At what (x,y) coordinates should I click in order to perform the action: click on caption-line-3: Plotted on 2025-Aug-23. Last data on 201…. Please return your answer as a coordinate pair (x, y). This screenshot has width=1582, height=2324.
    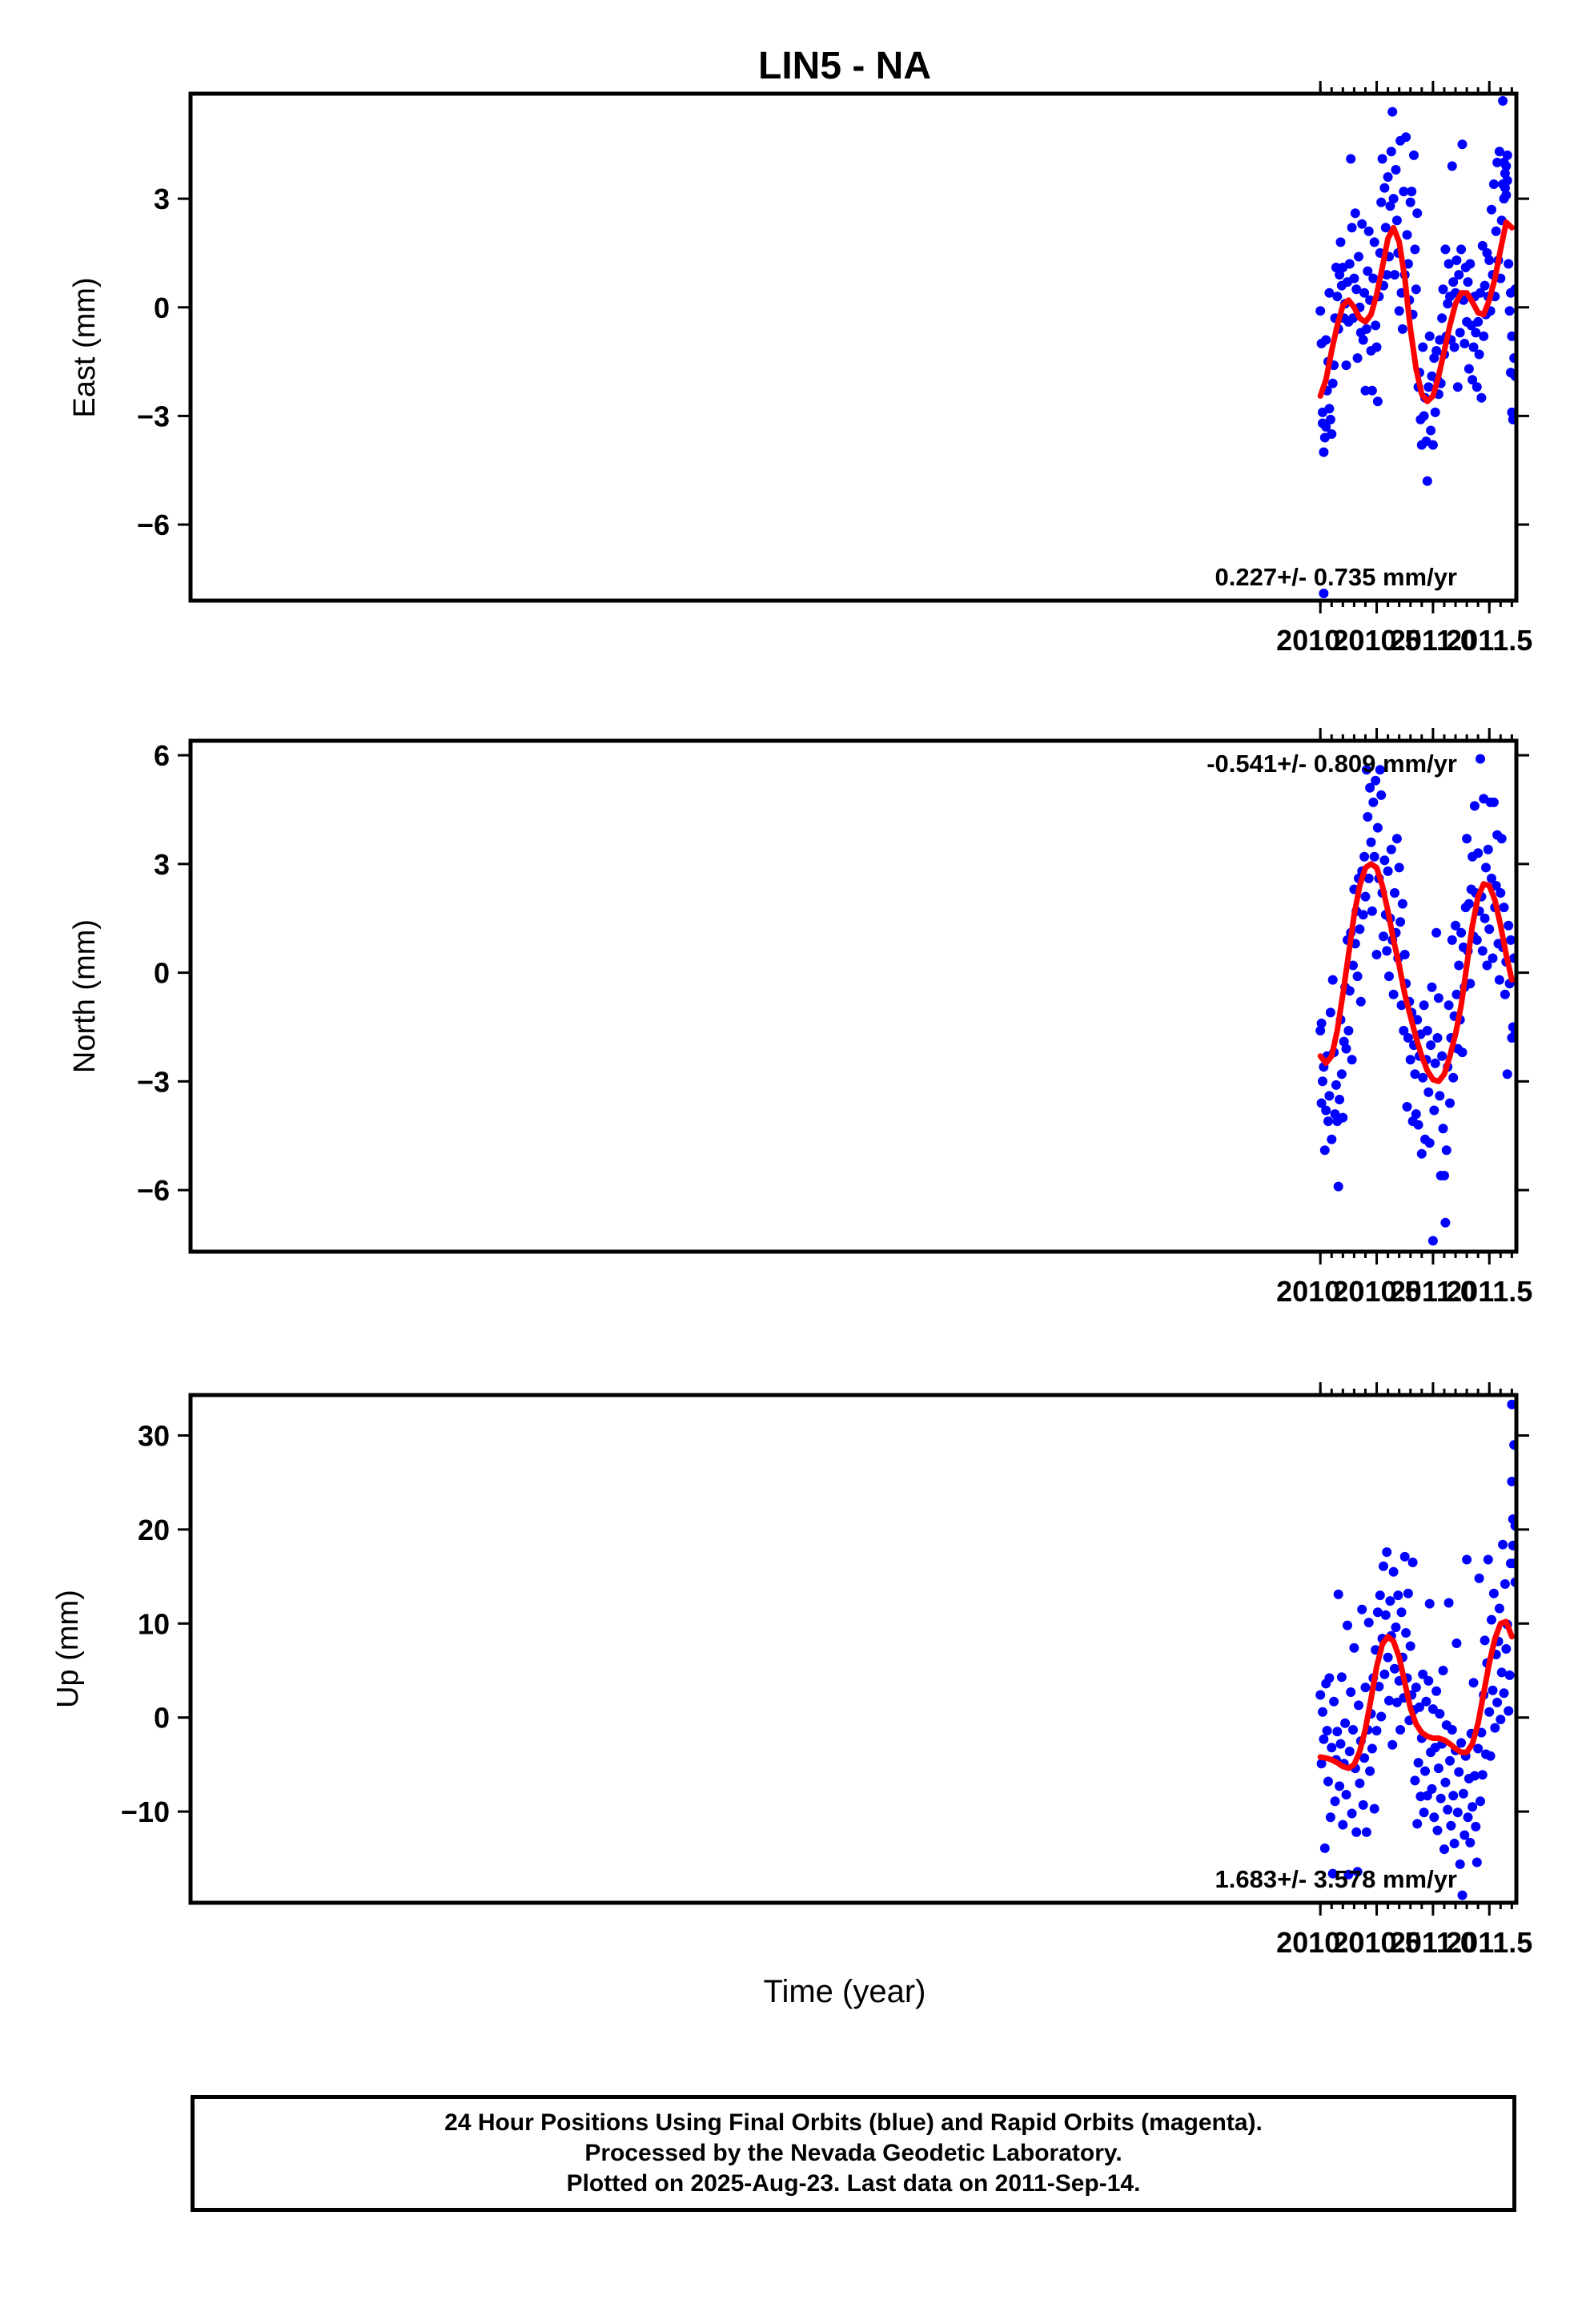
    Looking at the image, I should click on (853, 2183).